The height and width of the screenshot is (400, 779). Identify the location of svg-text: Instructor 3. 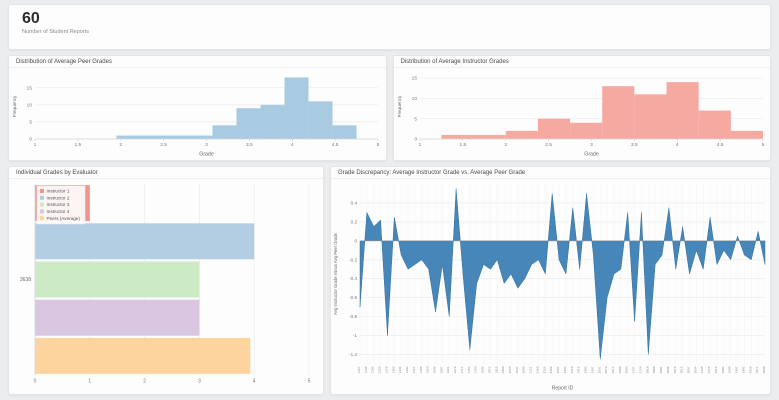
(58, 204).